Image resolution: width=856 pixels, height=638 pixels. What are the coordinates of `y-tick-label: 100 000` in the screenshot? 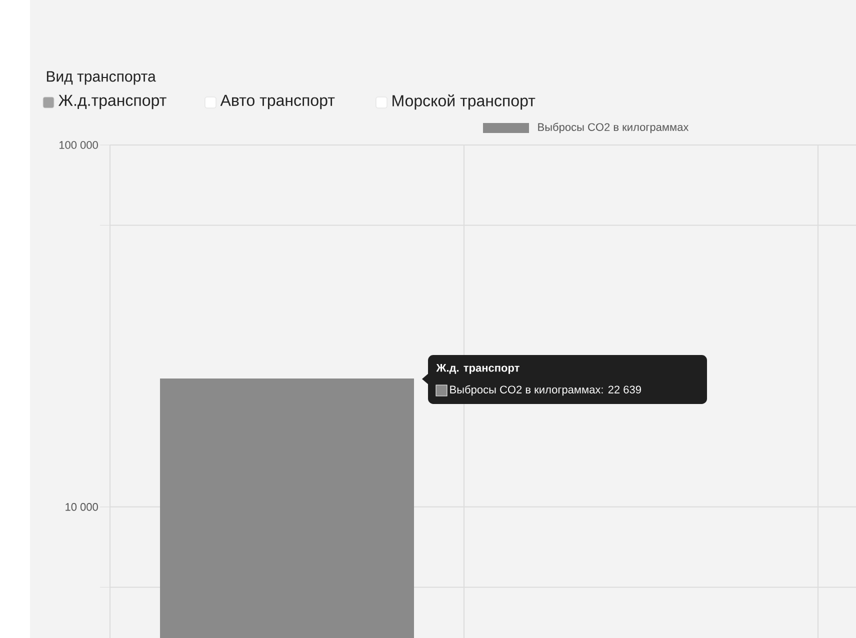 It's located at (78, 145).